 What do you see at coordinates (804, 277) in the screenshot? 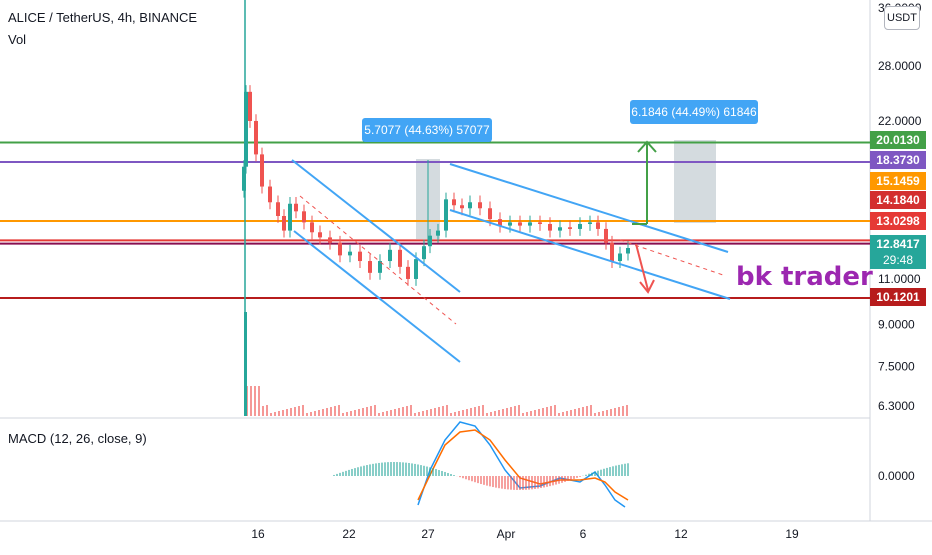
I see `watermark: bk trader` at bounding box center [804, 277].